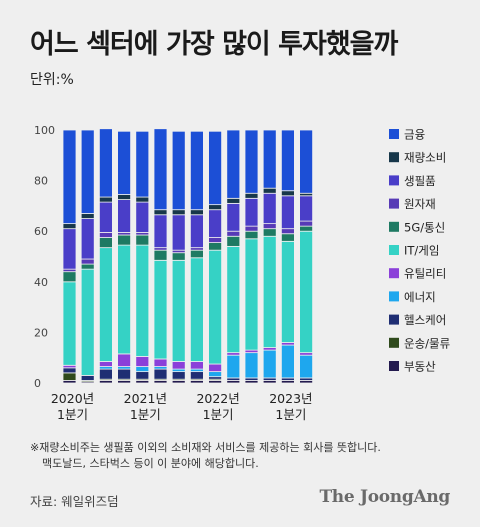 The height and width of the screenshot is (527, 480). I want to click on bar-stack-2021Q1, so click(142, 257).